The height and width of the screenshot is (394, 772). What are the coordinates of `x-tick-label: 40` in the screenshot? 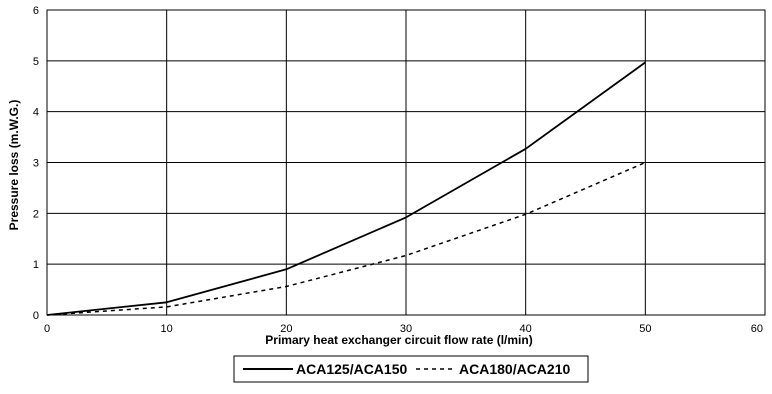 It's located at (526, 329).